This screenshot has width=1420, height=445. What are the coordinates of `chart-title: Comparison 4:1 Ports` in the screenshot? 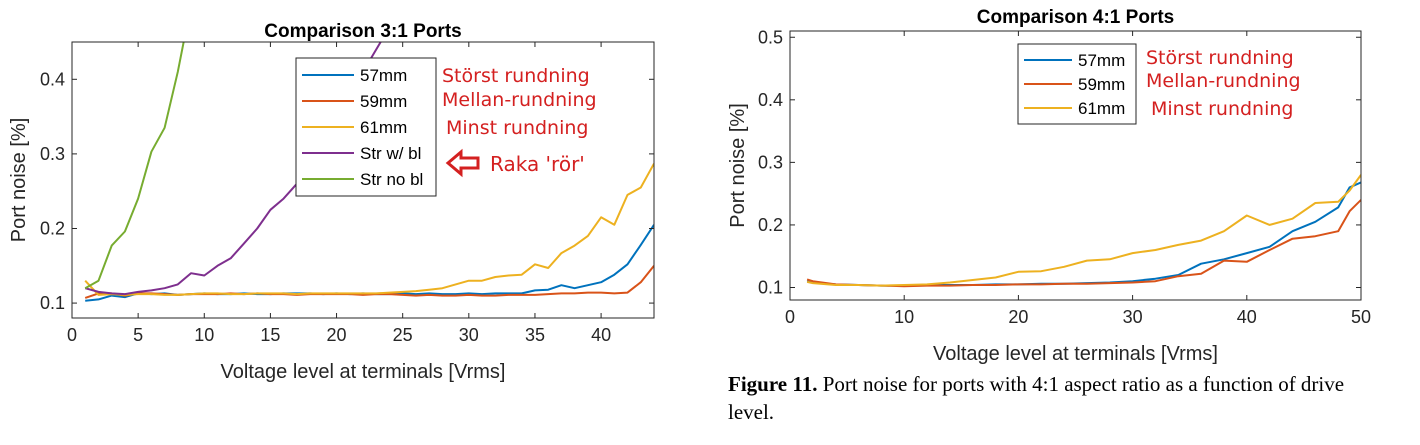 It's located at (1075, 17).